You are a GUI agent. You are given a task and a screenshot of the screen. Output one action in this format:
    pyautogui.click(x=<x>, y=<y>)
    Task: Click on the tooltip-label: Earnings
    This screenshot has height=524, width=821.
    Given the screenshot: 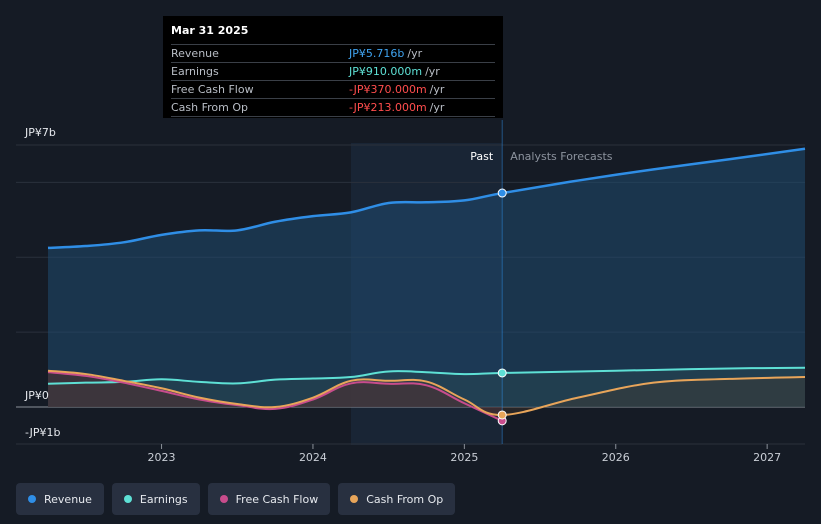 What is the action you would take?
    pyautogui.click(x=195, y=71)
    